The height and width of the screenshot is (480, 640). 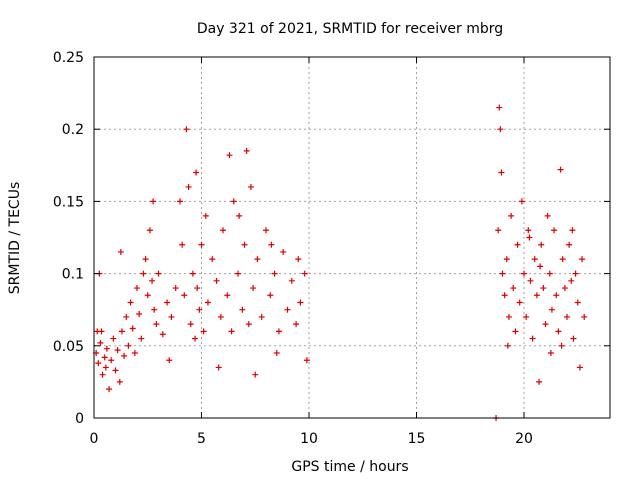 What do you see at coordinates (68, 347) in the screenshot?
I see `y-tick-label: 0.05` at bounding box center [68, 347].